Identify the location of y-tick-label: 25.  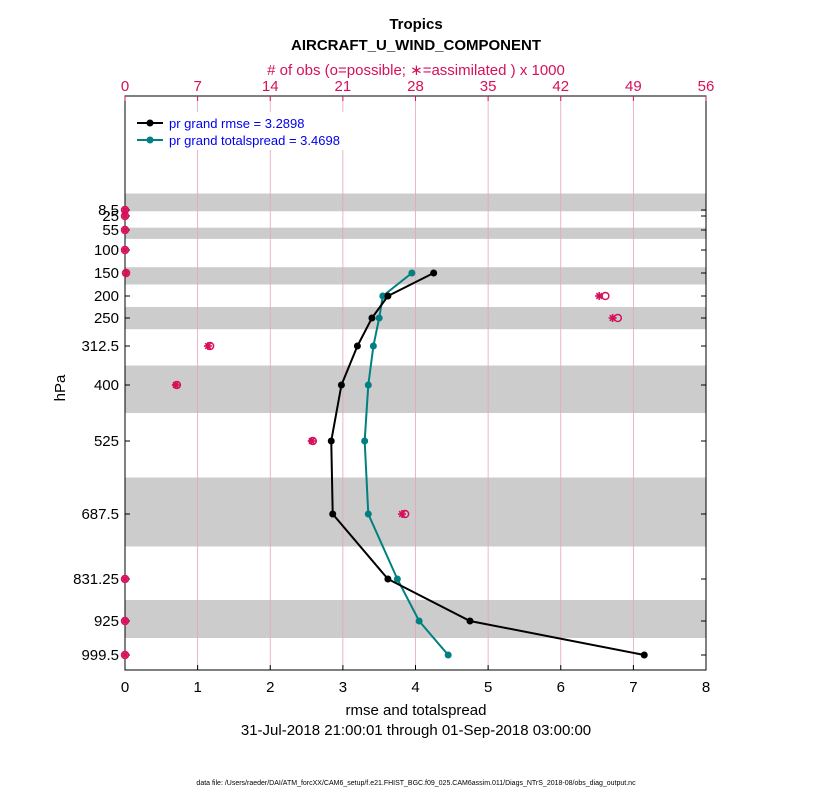
(110, 216).